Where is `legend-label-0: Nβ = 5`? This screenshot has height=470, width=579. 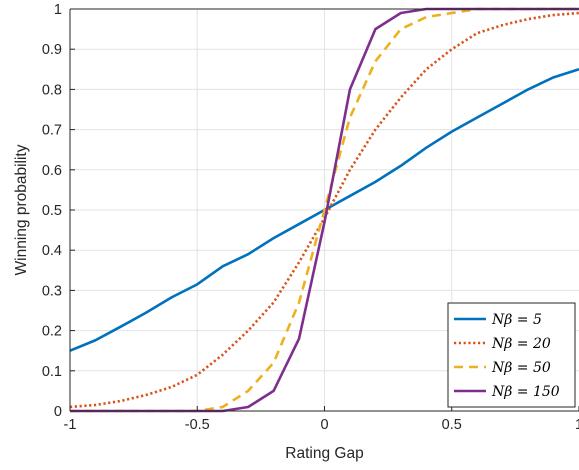
legend-label-0: Nβ = 5 is located at coordinates (516, 320).